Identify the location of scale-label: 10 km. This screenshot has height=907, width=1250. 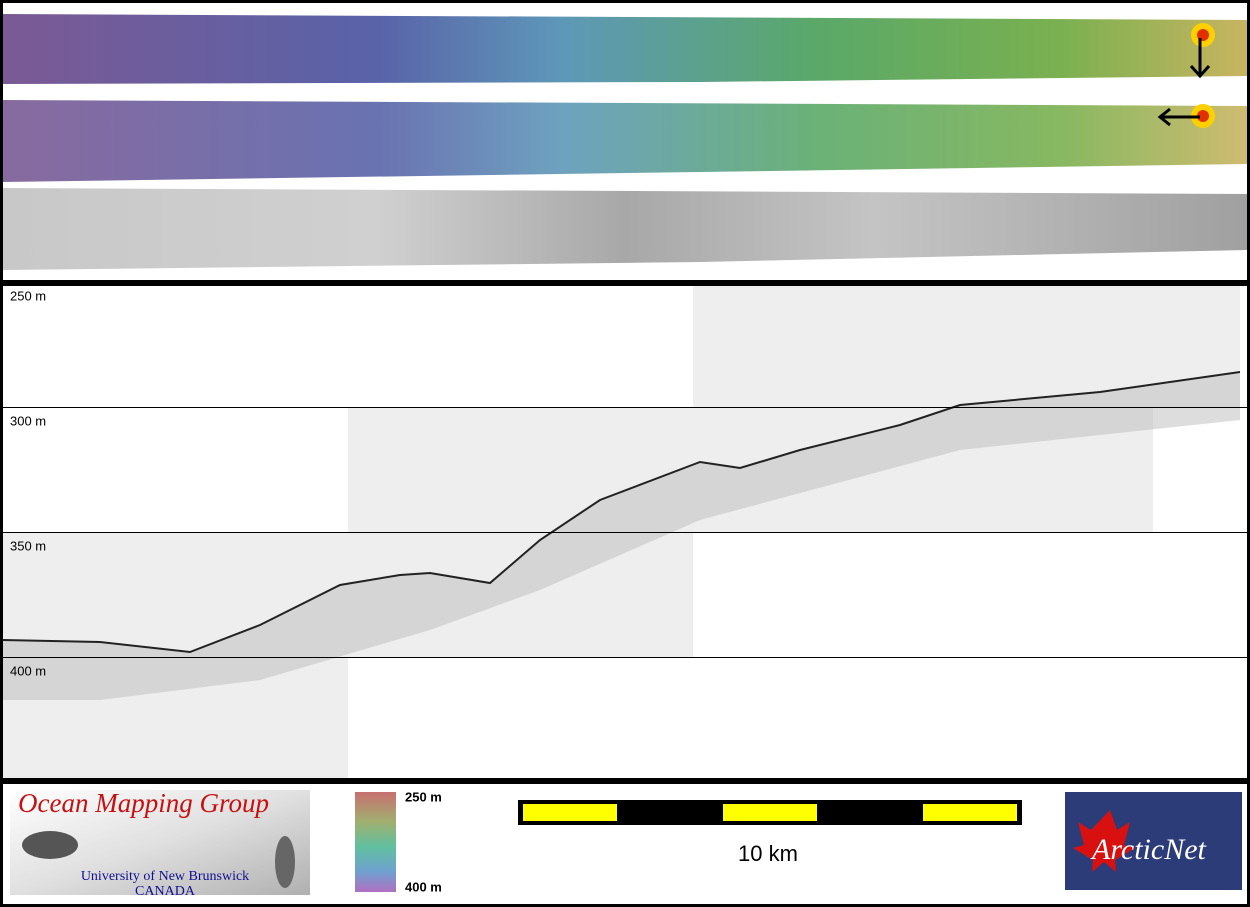
(768, 853).